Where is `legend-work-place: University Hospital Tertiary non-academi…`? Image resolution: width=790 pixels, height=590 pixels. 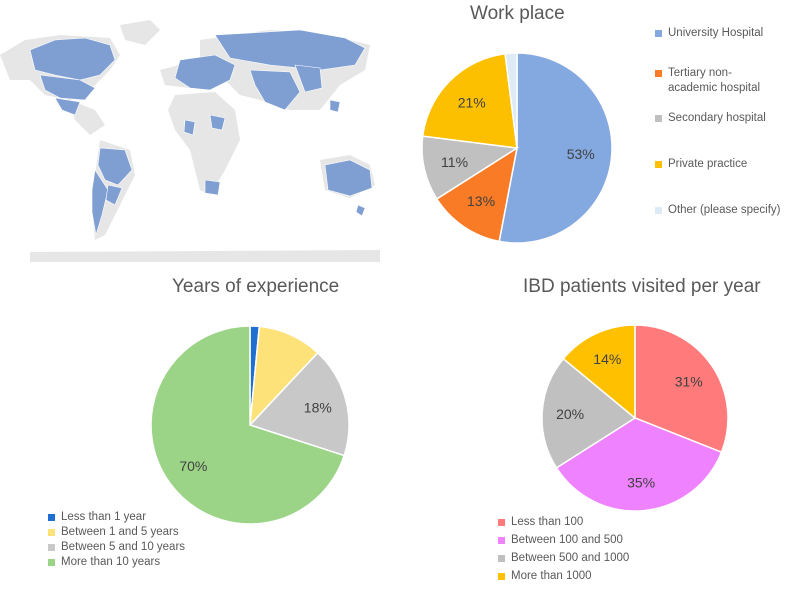
legend-work-place: University Hospital Tertiary non-academi… is located at coordinates (720, 122).